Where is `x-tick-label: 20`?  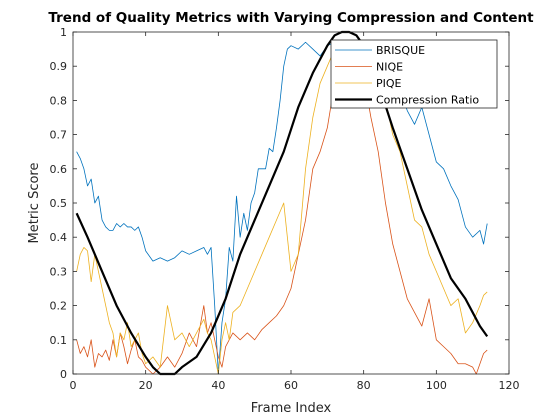 x-tick-label: 20 is located at coordinates (146, 385).